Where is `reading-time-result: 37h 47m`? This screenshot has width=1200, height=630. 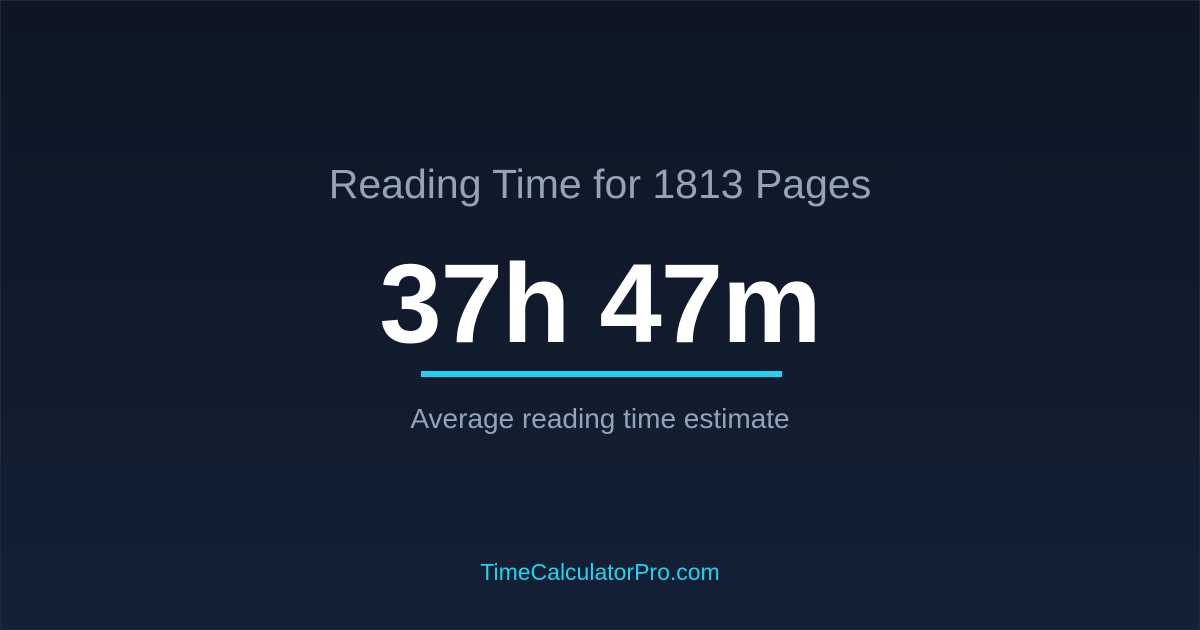
reading-time-result: 37h 47m is located at coordinates (600, 303).